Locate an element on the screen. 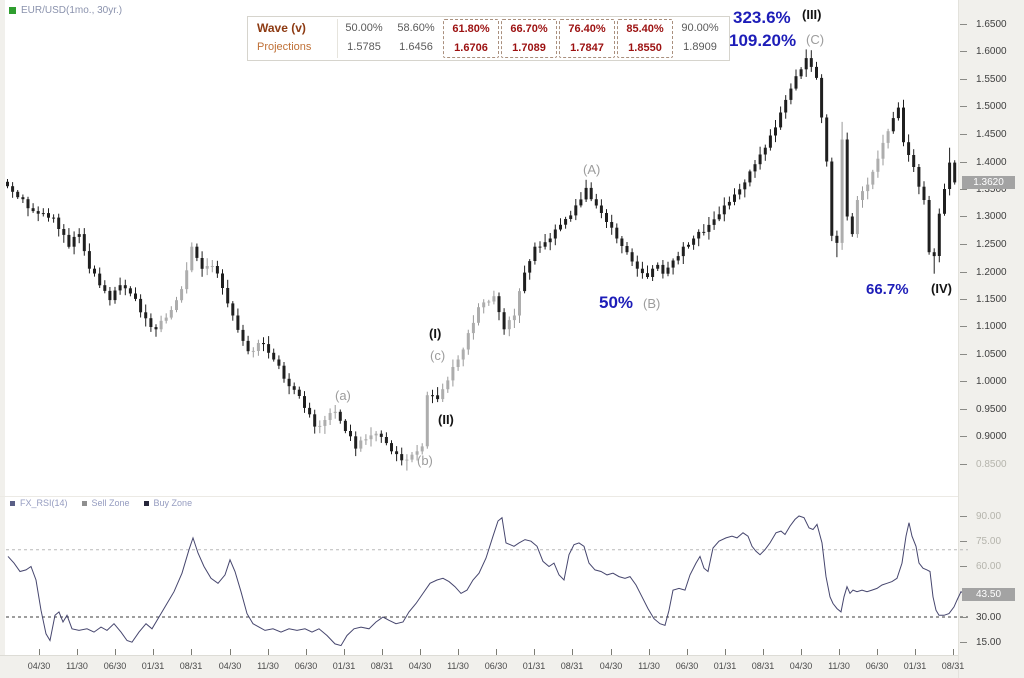 The width and height of the screenshot is (1024, 678). wave-table-column: 50.00% 1.5785 is located at coordinates (364, 38).